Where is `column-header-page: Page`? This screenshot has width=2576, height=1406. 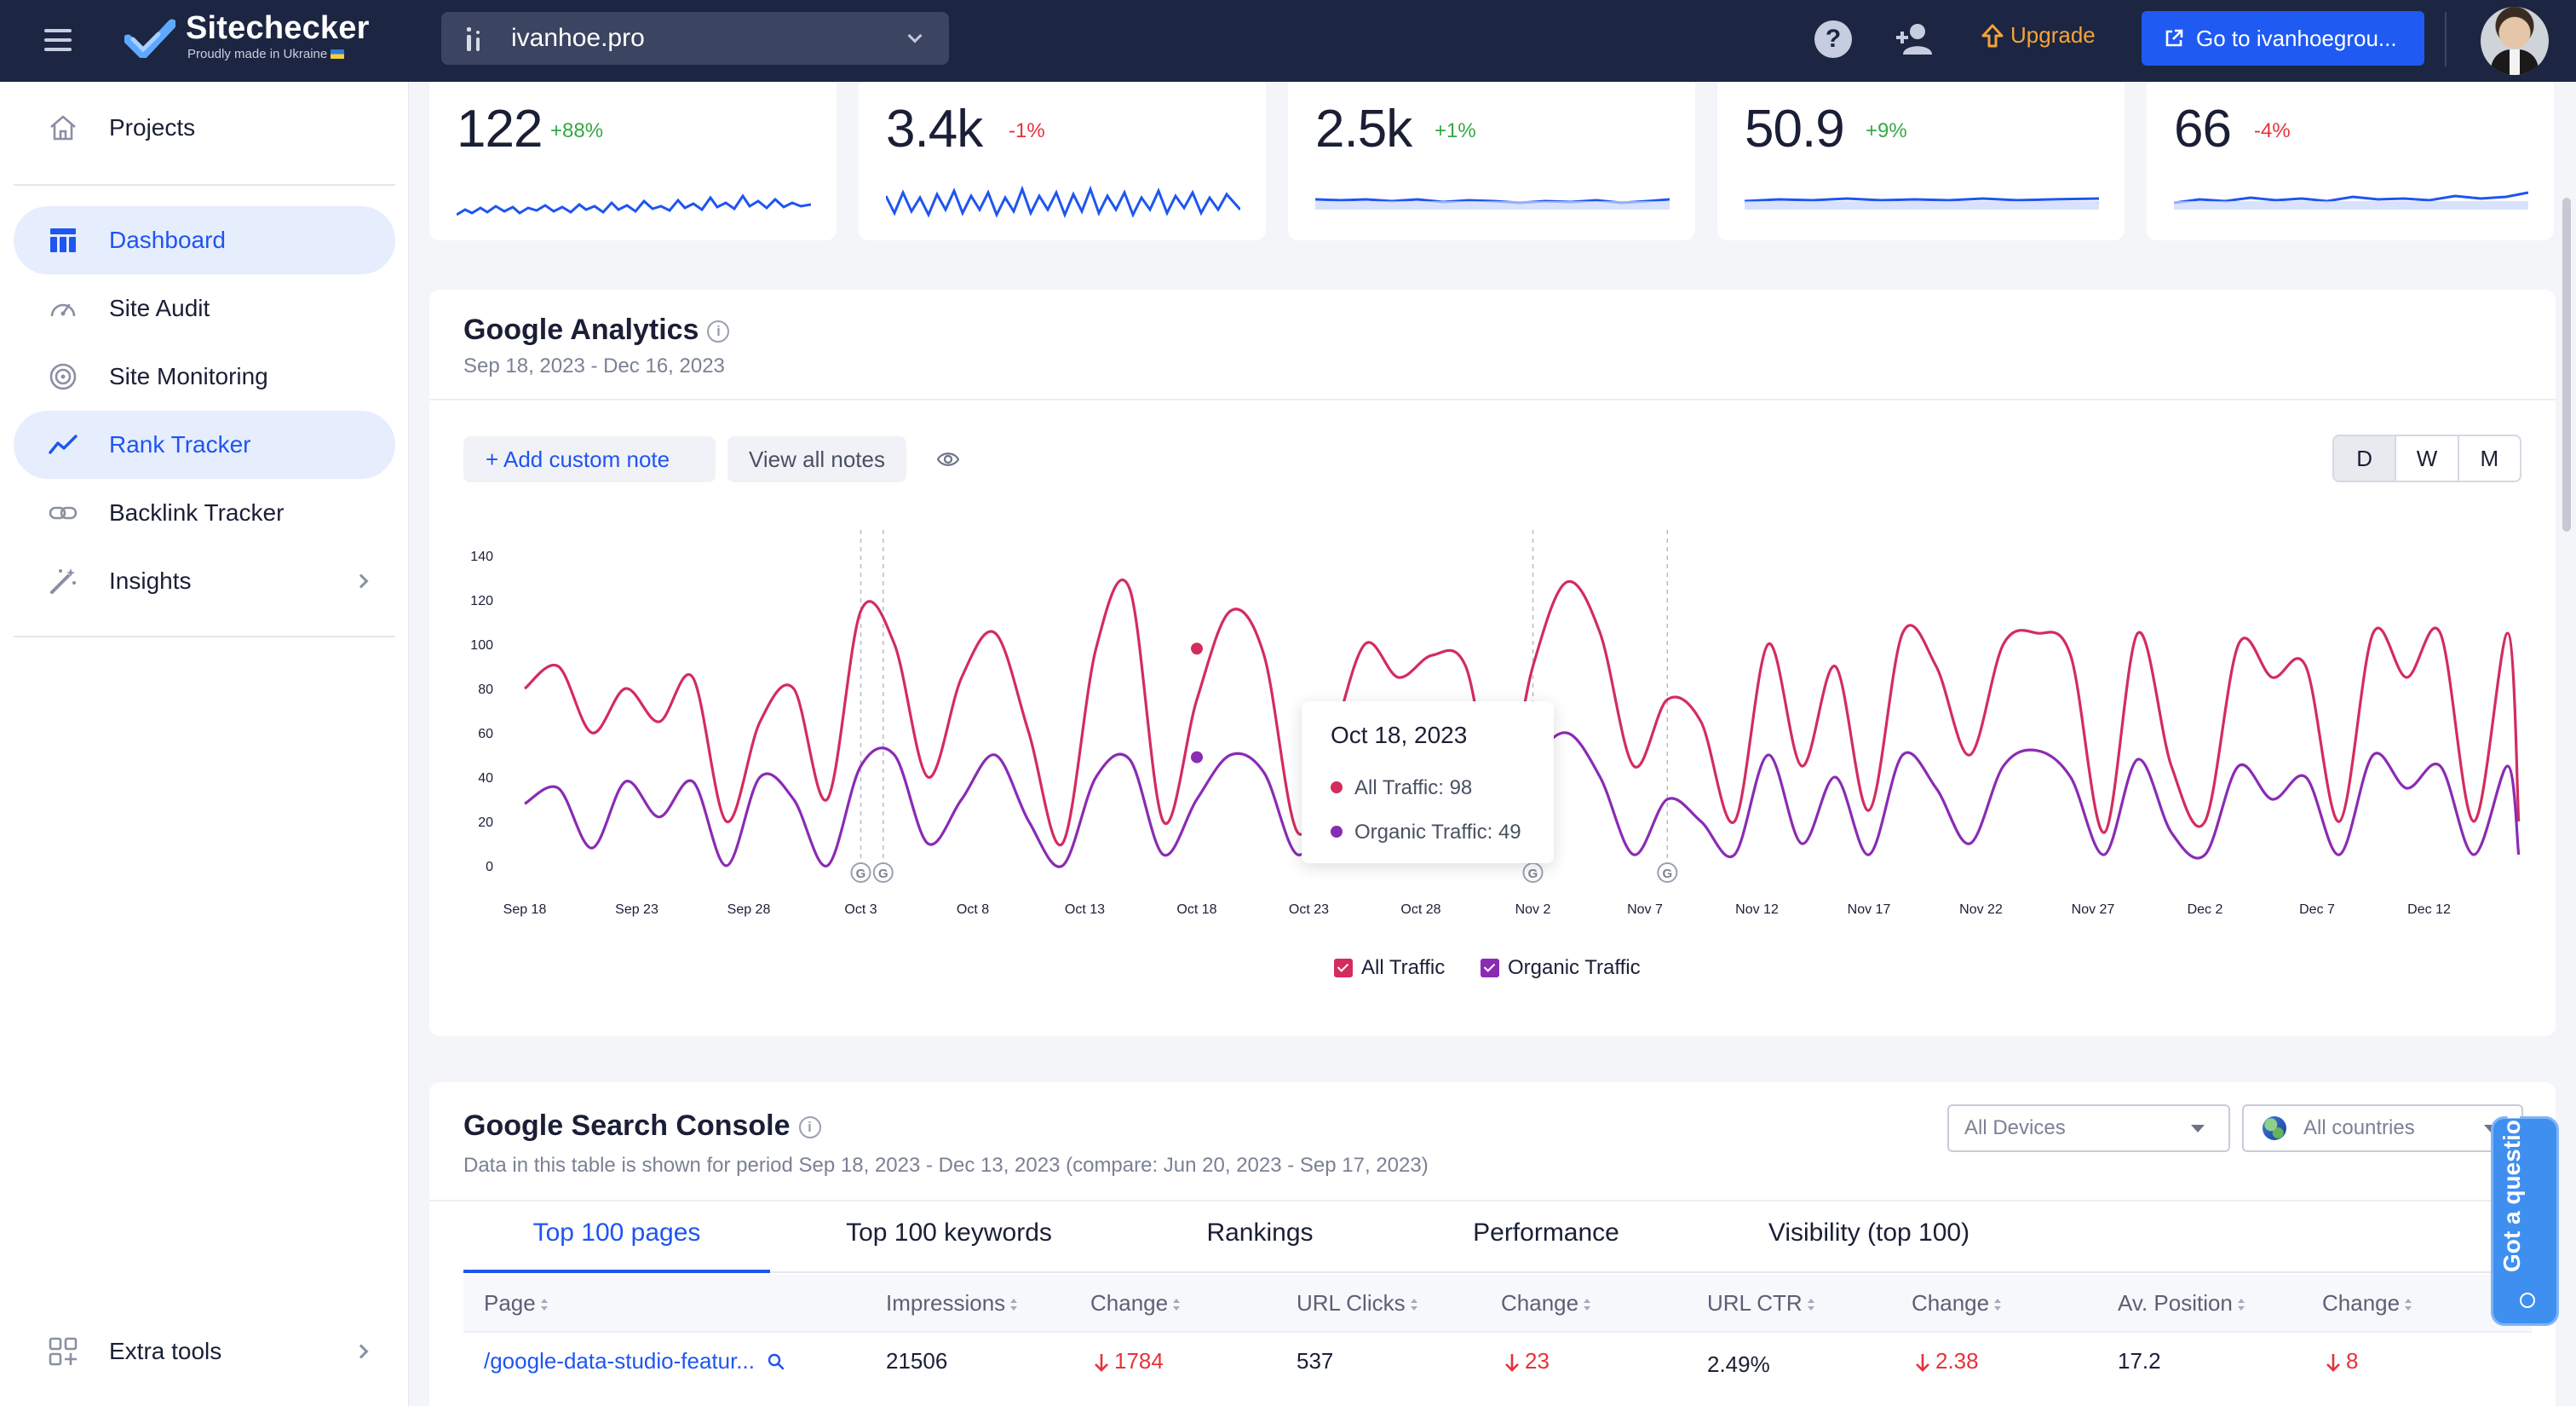 column-header-page: Page is located at coordinates (516, 1303).